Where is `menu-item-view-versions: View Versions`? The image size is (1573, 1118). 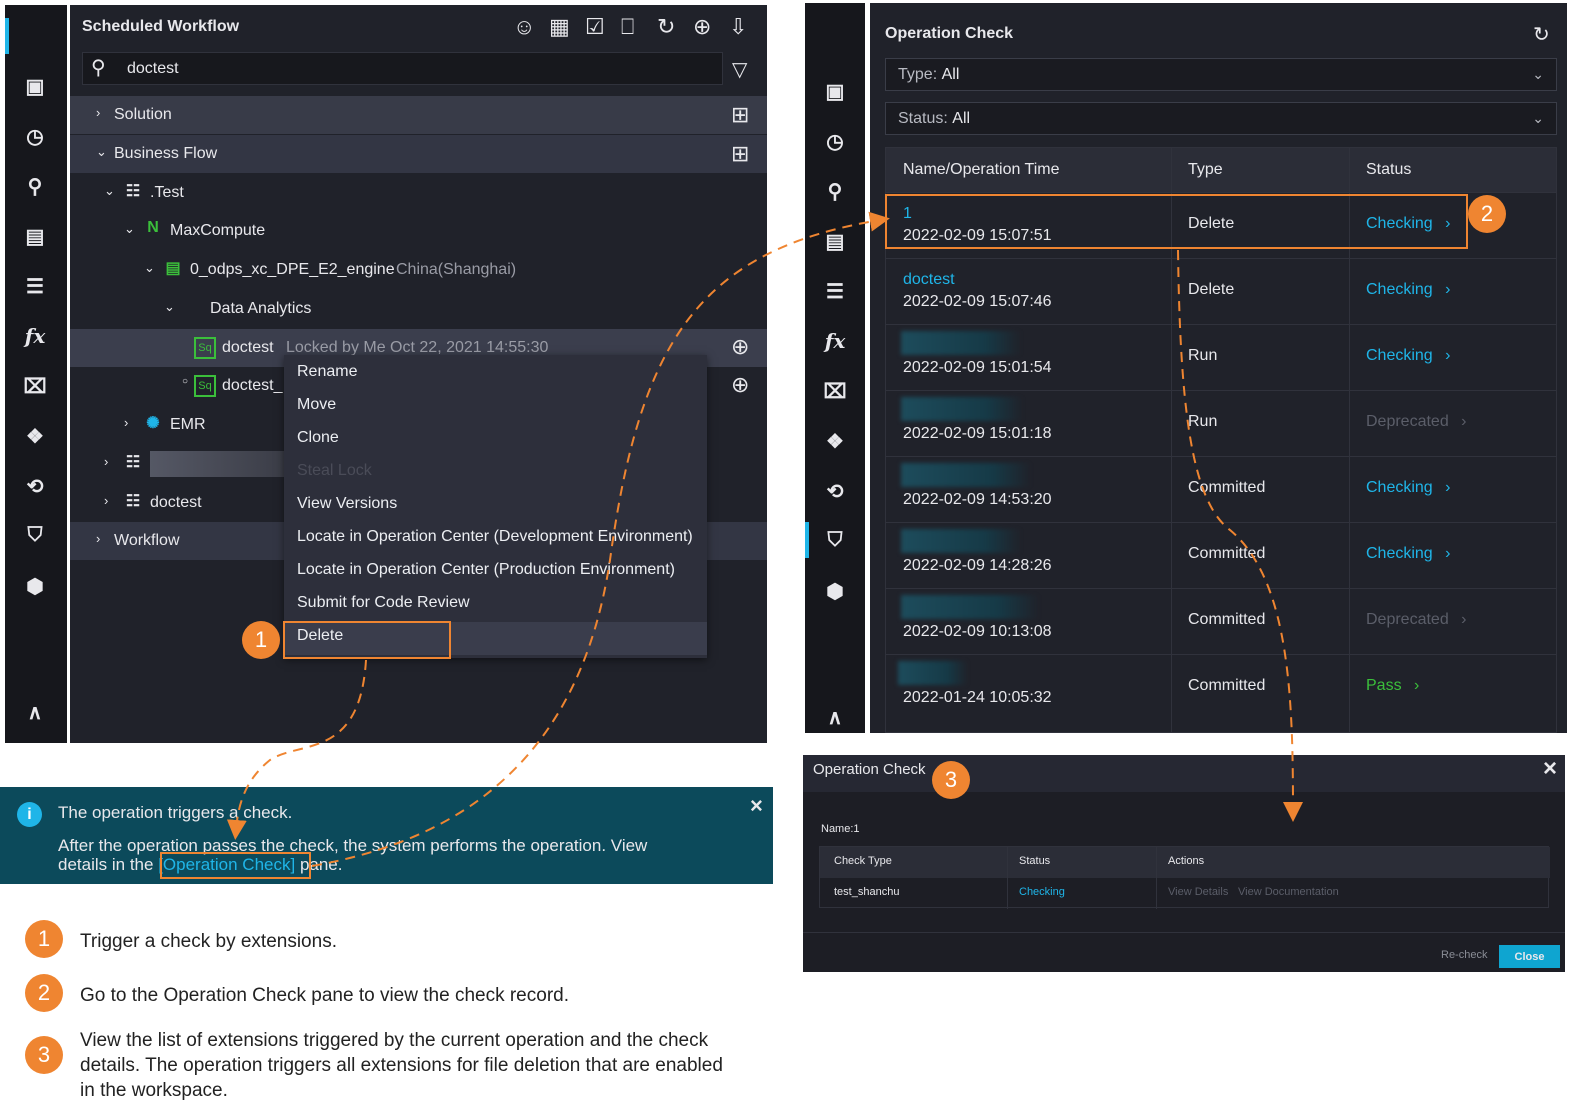
menu-item-view-versions: View Versions is located at coordinates (347, 503).